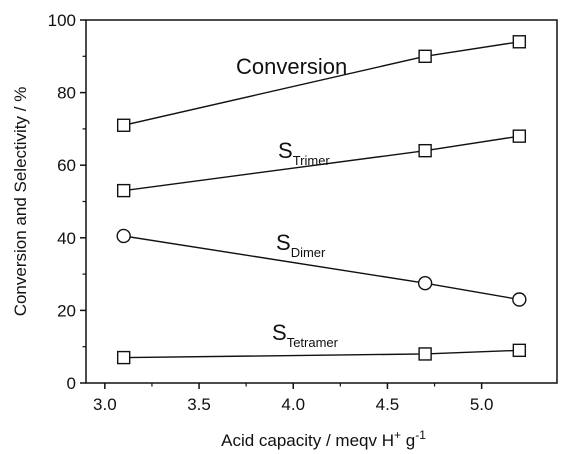 The image size is (572, 454). I want to click on y-tick-label: 20, so click(66, 310).